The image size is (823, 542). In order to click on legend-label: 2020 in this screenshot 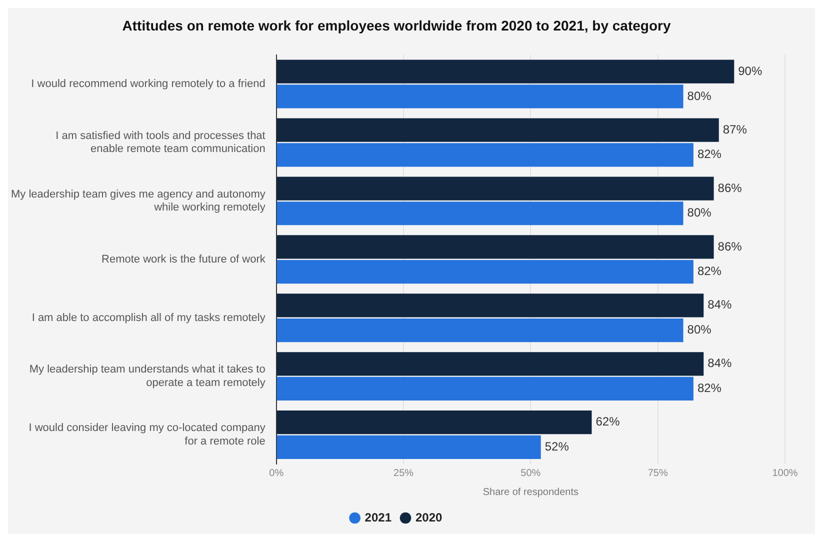, I will do `click(429, 517)`.